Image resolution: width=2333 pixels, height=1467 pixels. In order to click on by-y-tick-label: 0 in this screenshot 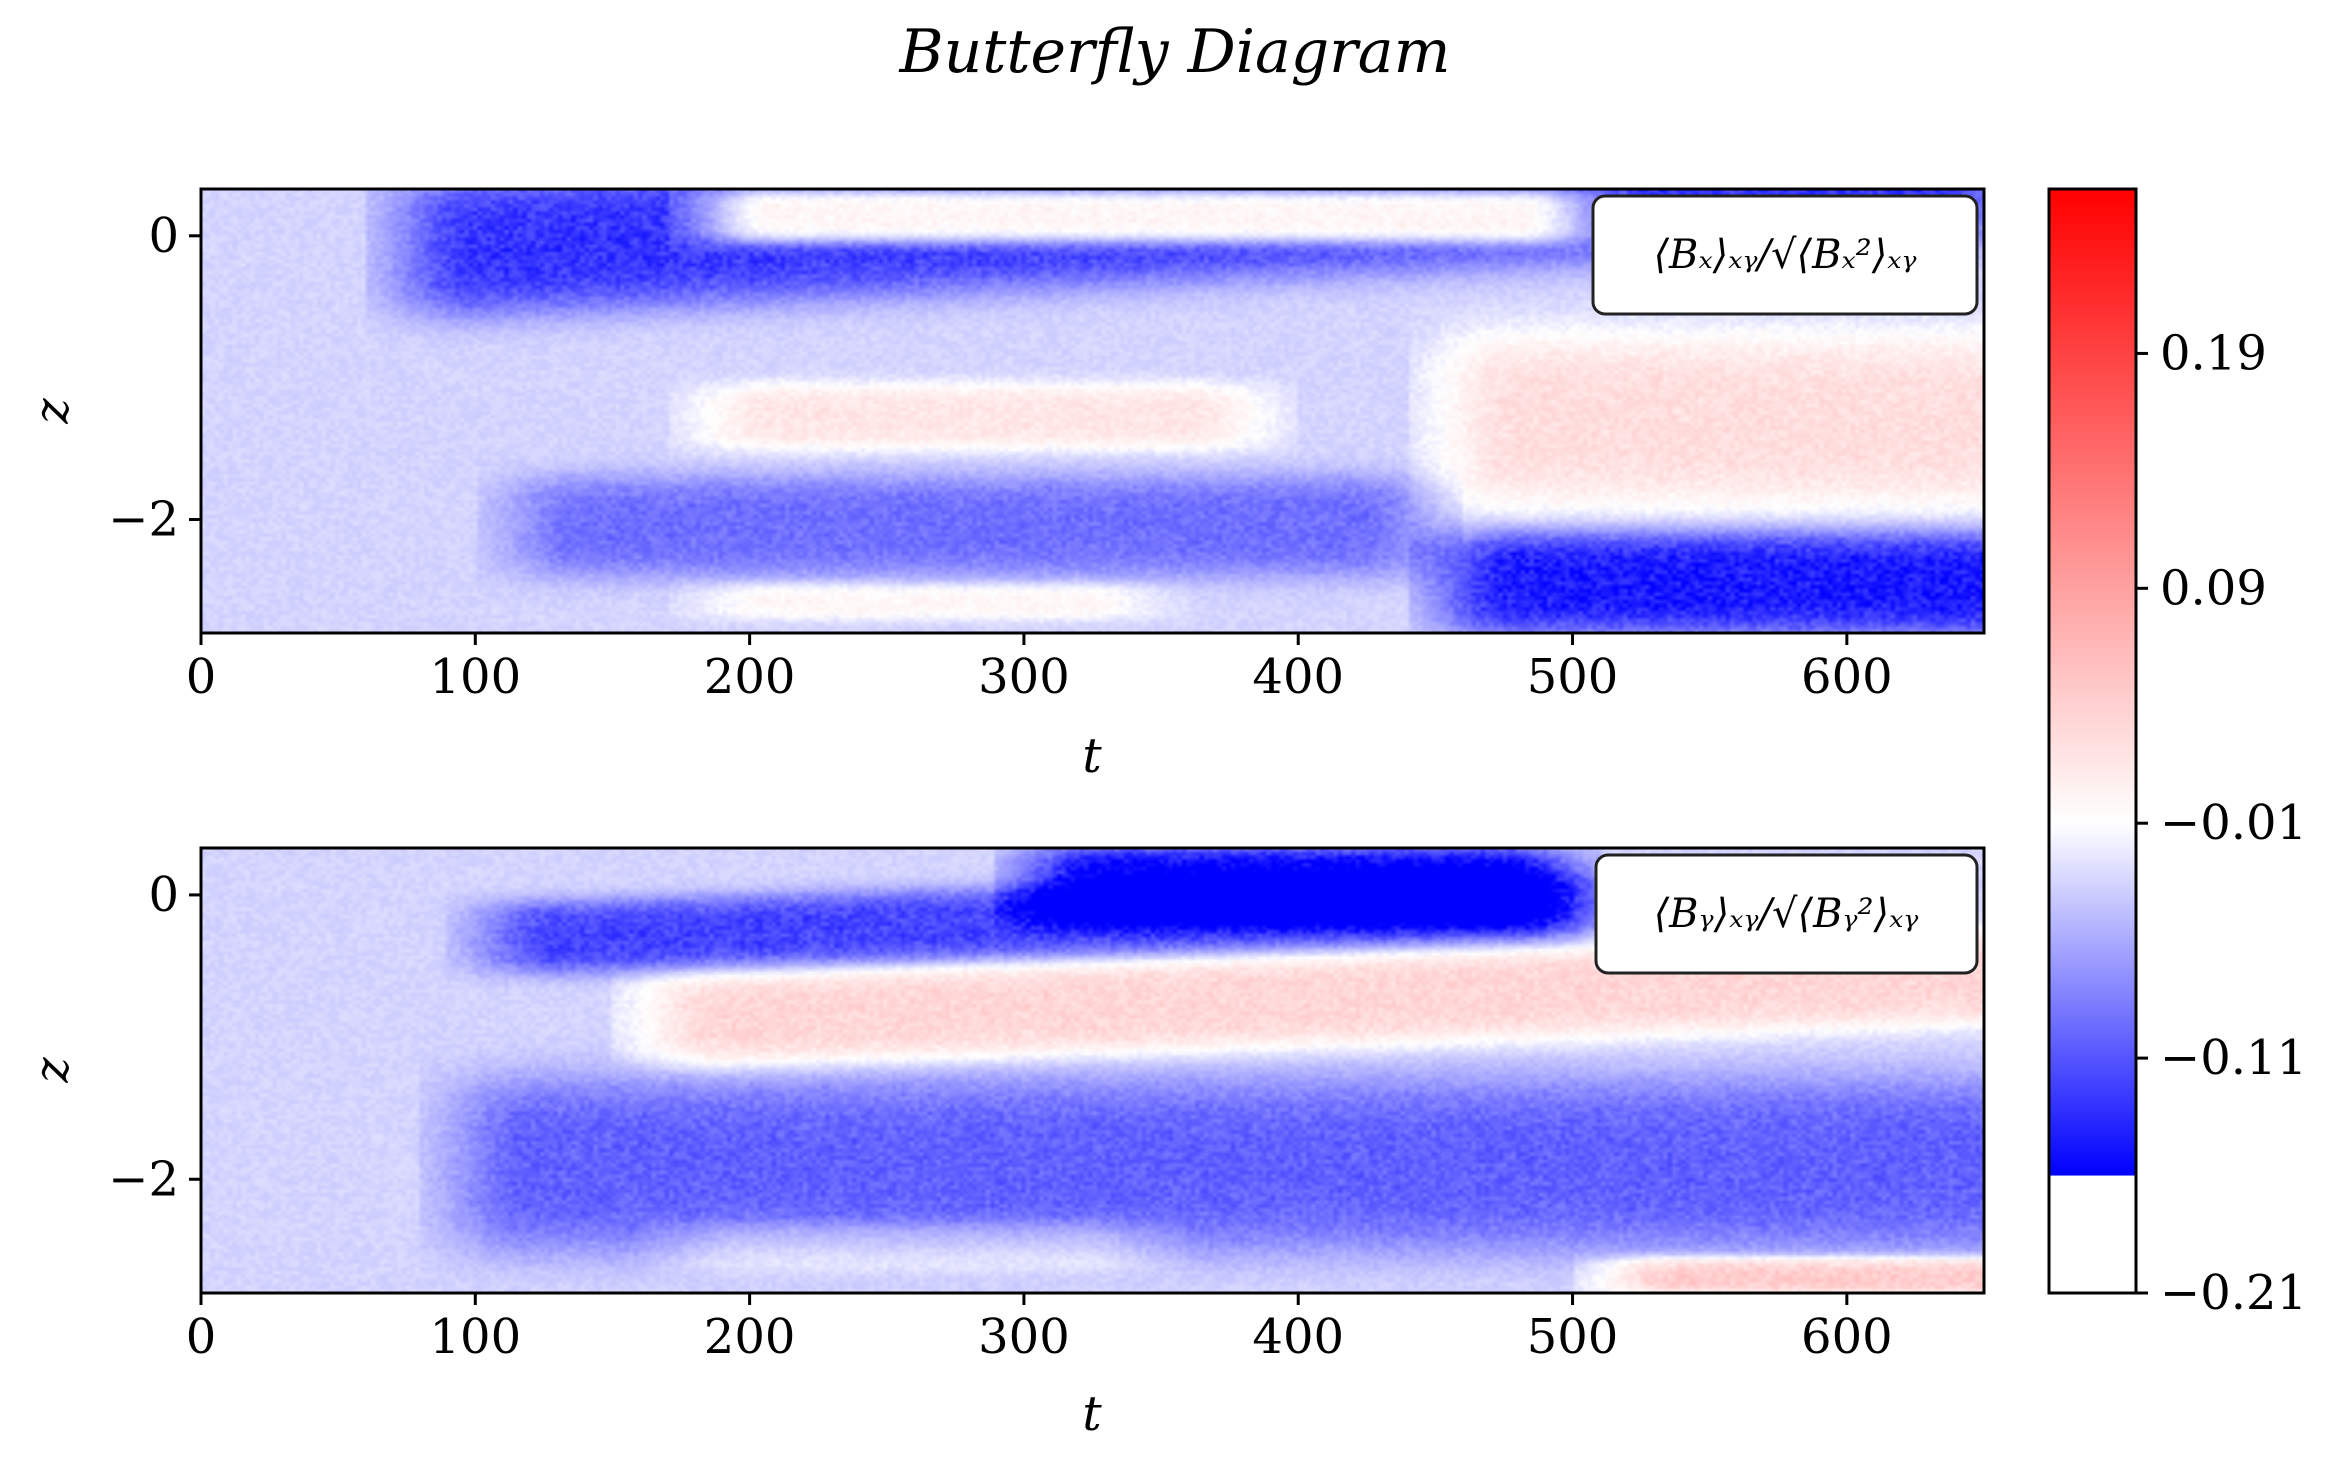, I will do `click(163, 895)`.